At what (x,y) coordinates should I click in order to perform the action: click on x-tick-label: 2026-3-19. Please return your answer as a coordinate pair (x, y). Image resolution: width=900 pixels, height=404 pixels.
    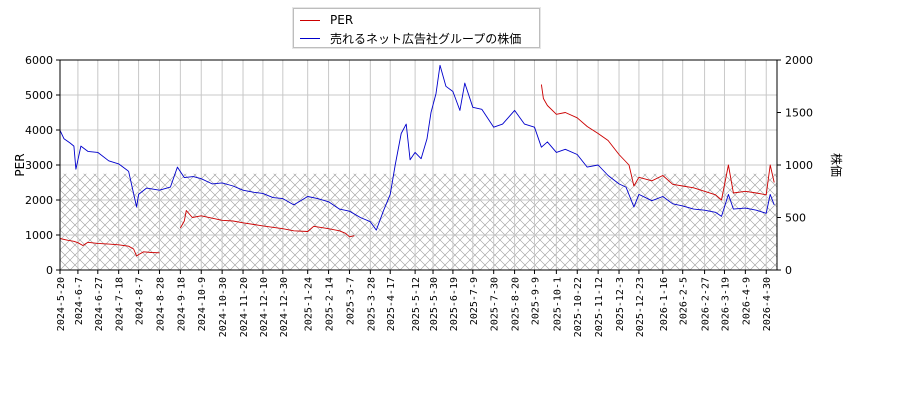
    Looking at the image, I should click on (725, 304).